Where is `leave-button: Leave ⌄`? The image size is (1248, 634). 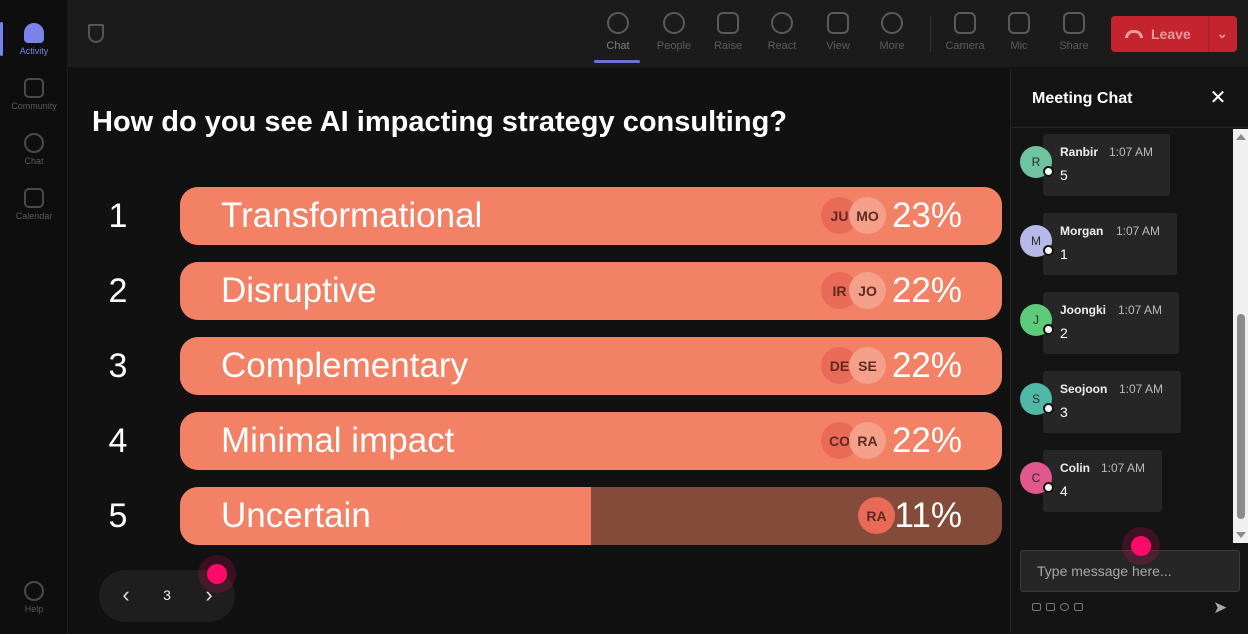
leave-button: Leave ⌄ is located at coordinates (1174, 34).